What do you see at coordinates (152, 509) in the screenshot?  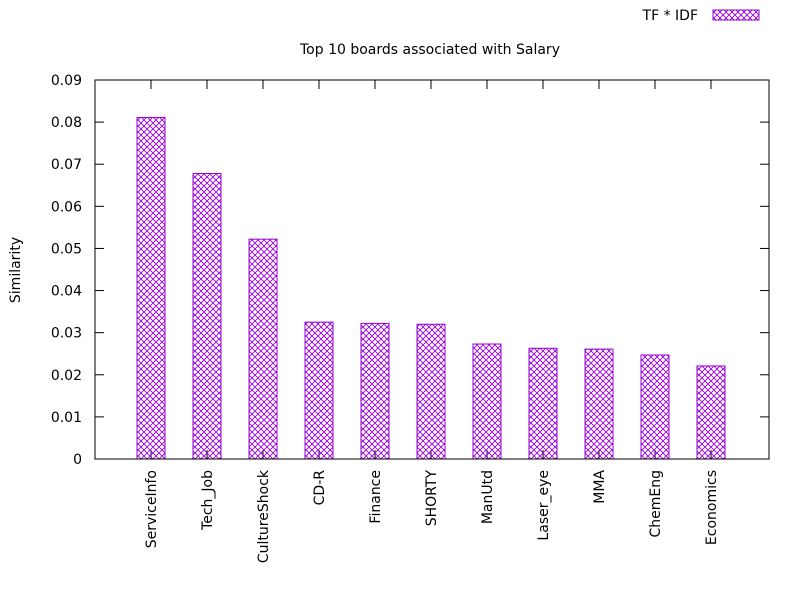 I see `x-tick-label: ServiceInfo` at bounding box center [152, 509].